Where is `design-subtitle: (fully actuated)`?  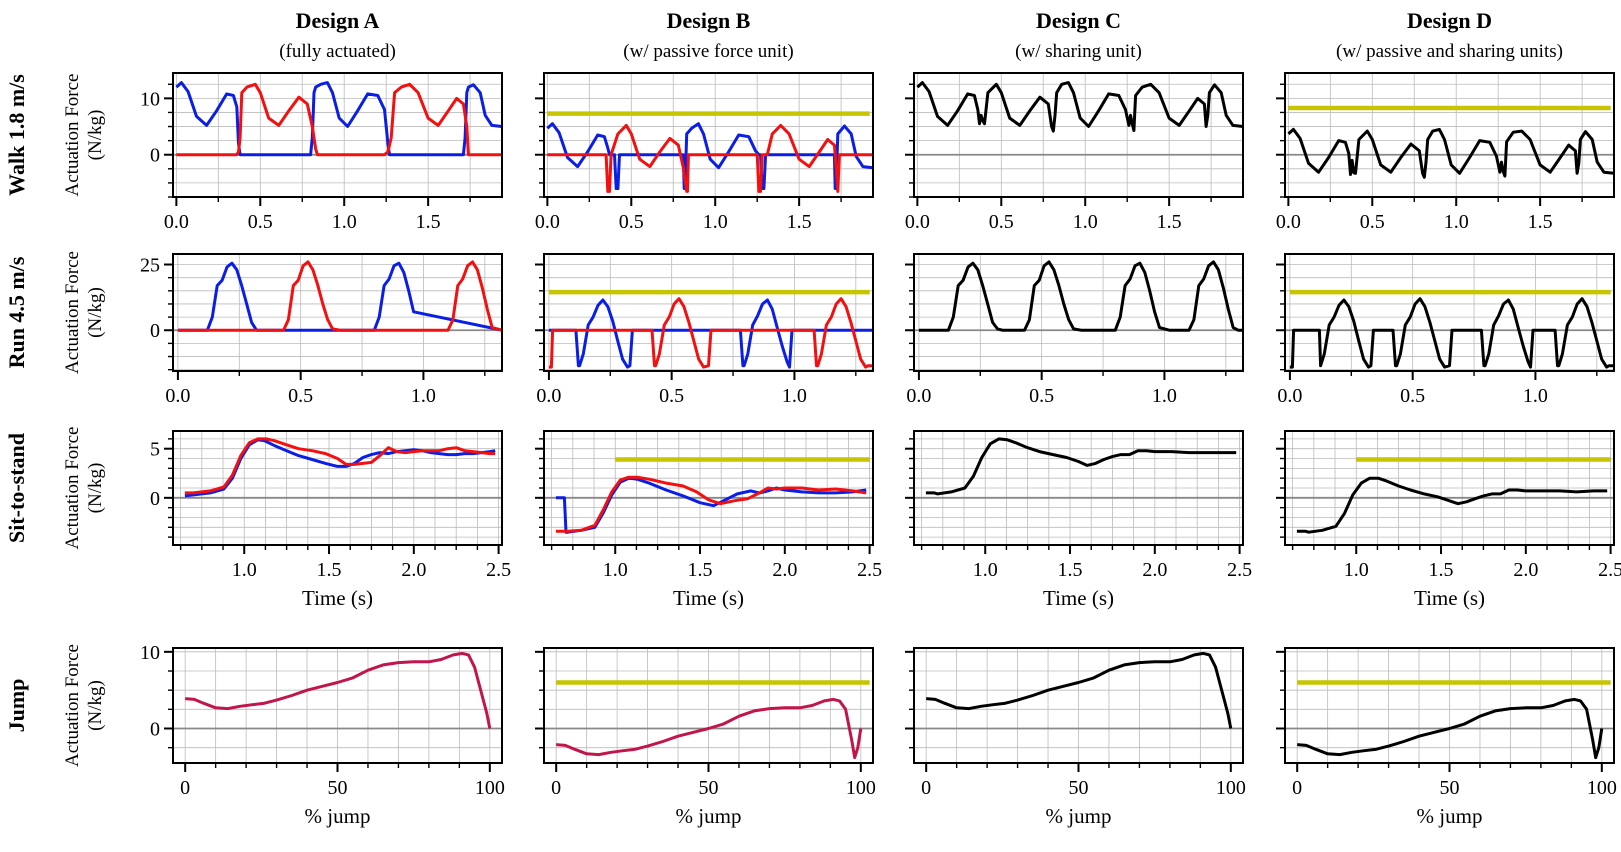
design-subtitle: (fully actuated) is located at coordinates (337, 51).